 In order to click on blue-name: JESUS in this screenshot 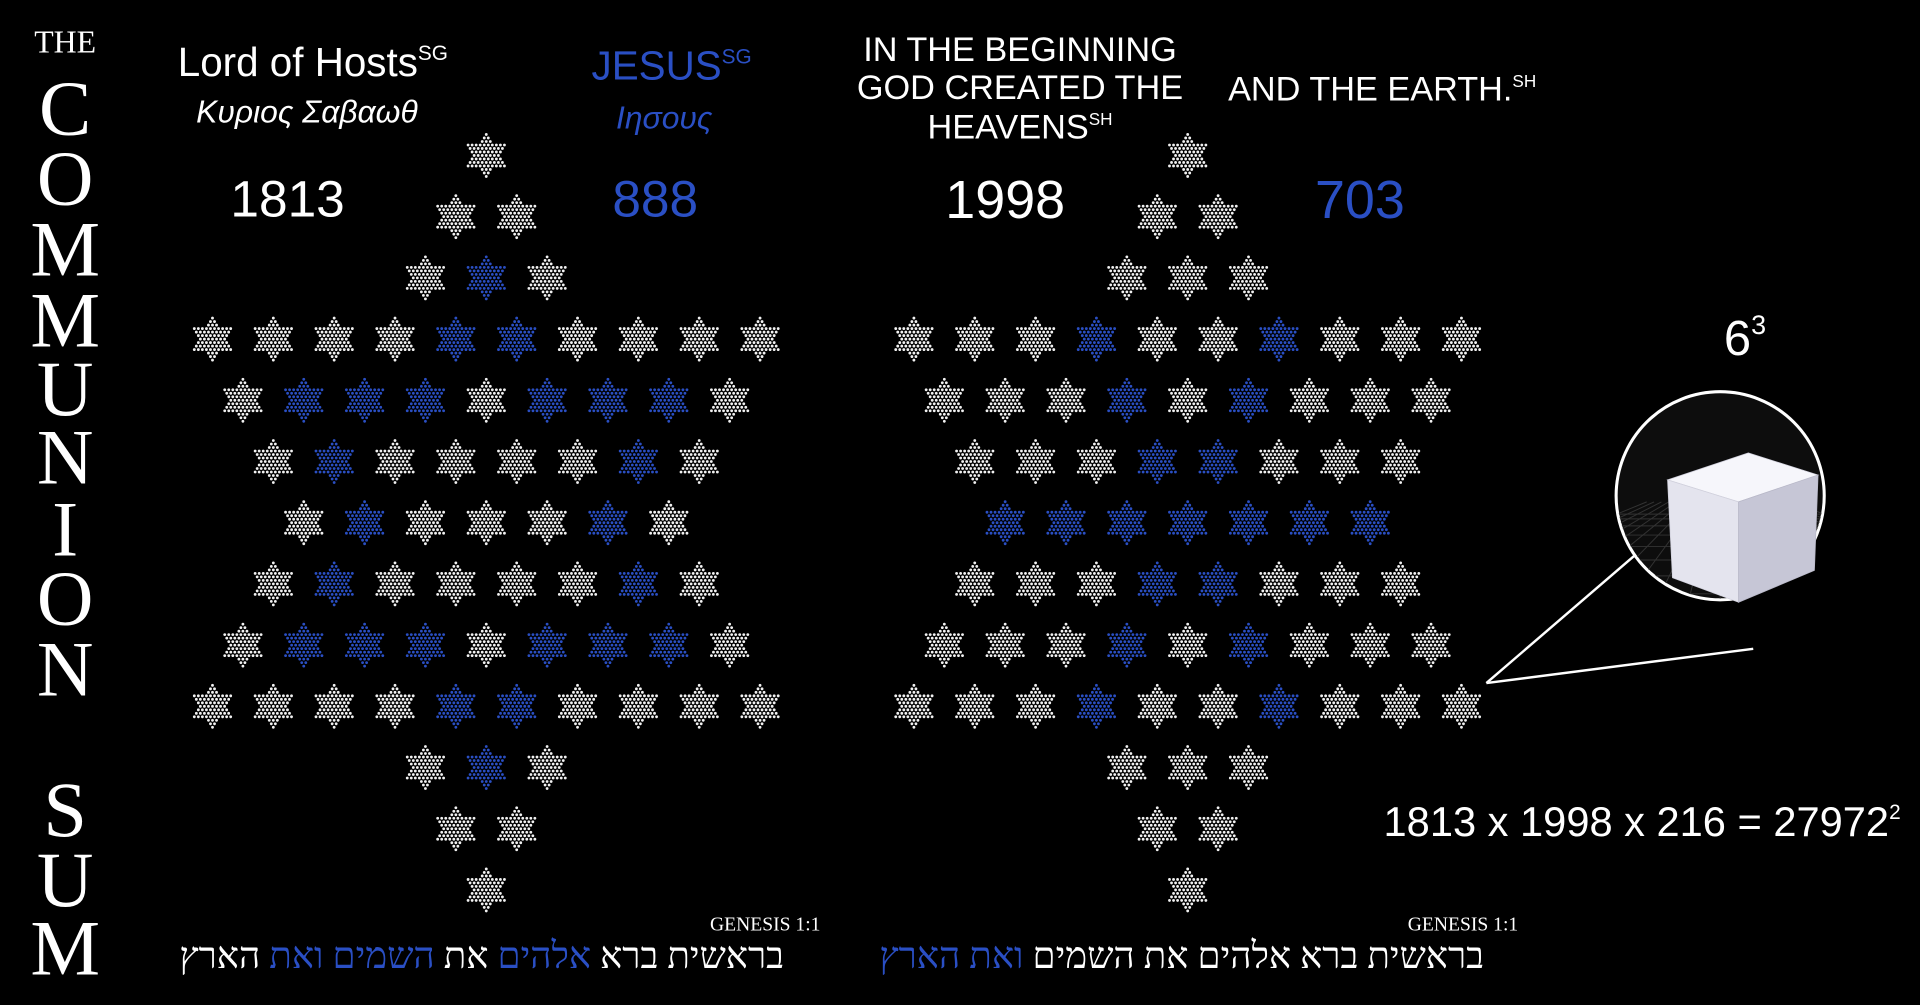, I will do `click(657, 66)`.